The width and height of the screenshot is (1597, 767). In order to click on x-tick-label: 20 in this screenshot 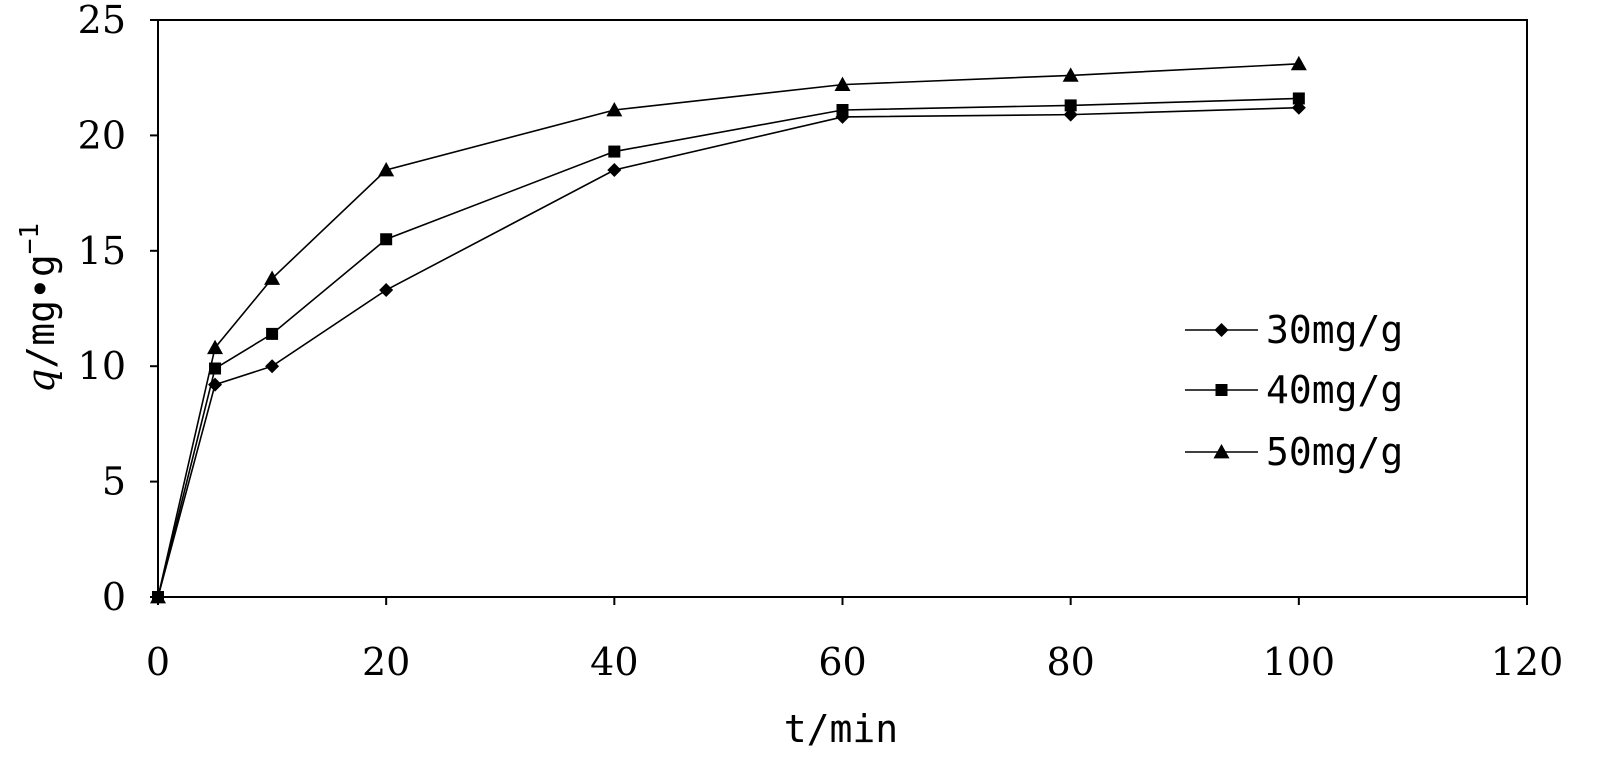, I will do `click(386, 662)`.